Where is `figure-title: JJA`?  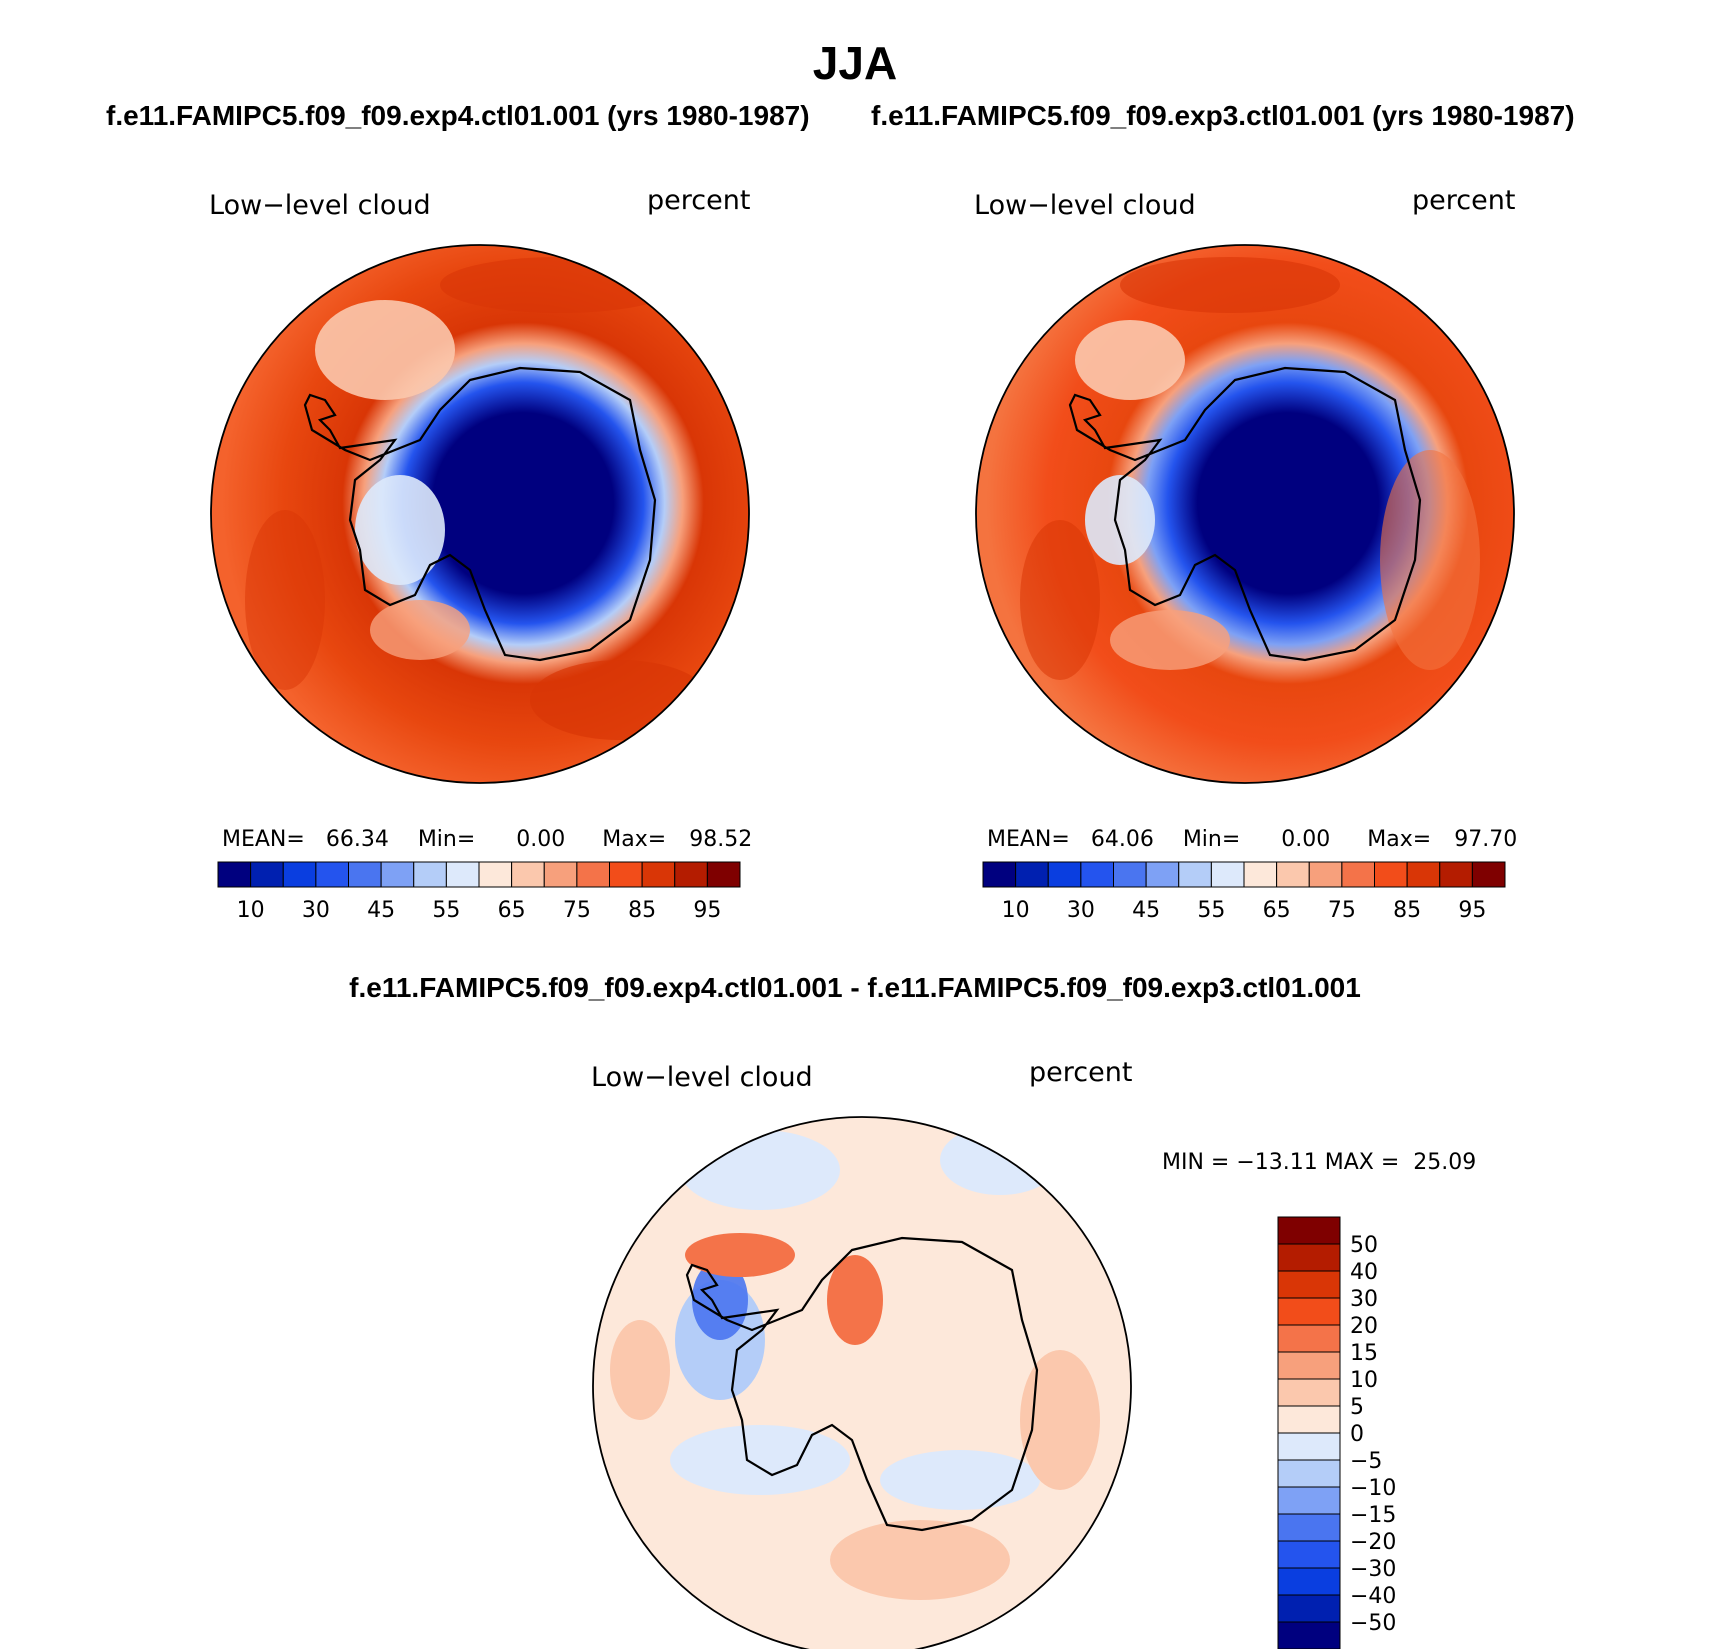
figure-title: JJA is located at coordinates (855, 63).